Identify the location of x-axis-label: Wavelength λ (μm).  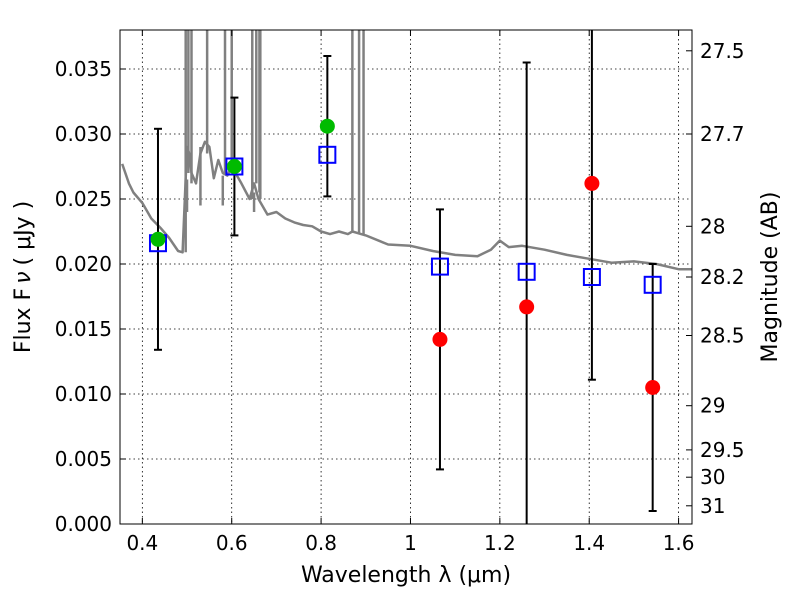
(406, 575).